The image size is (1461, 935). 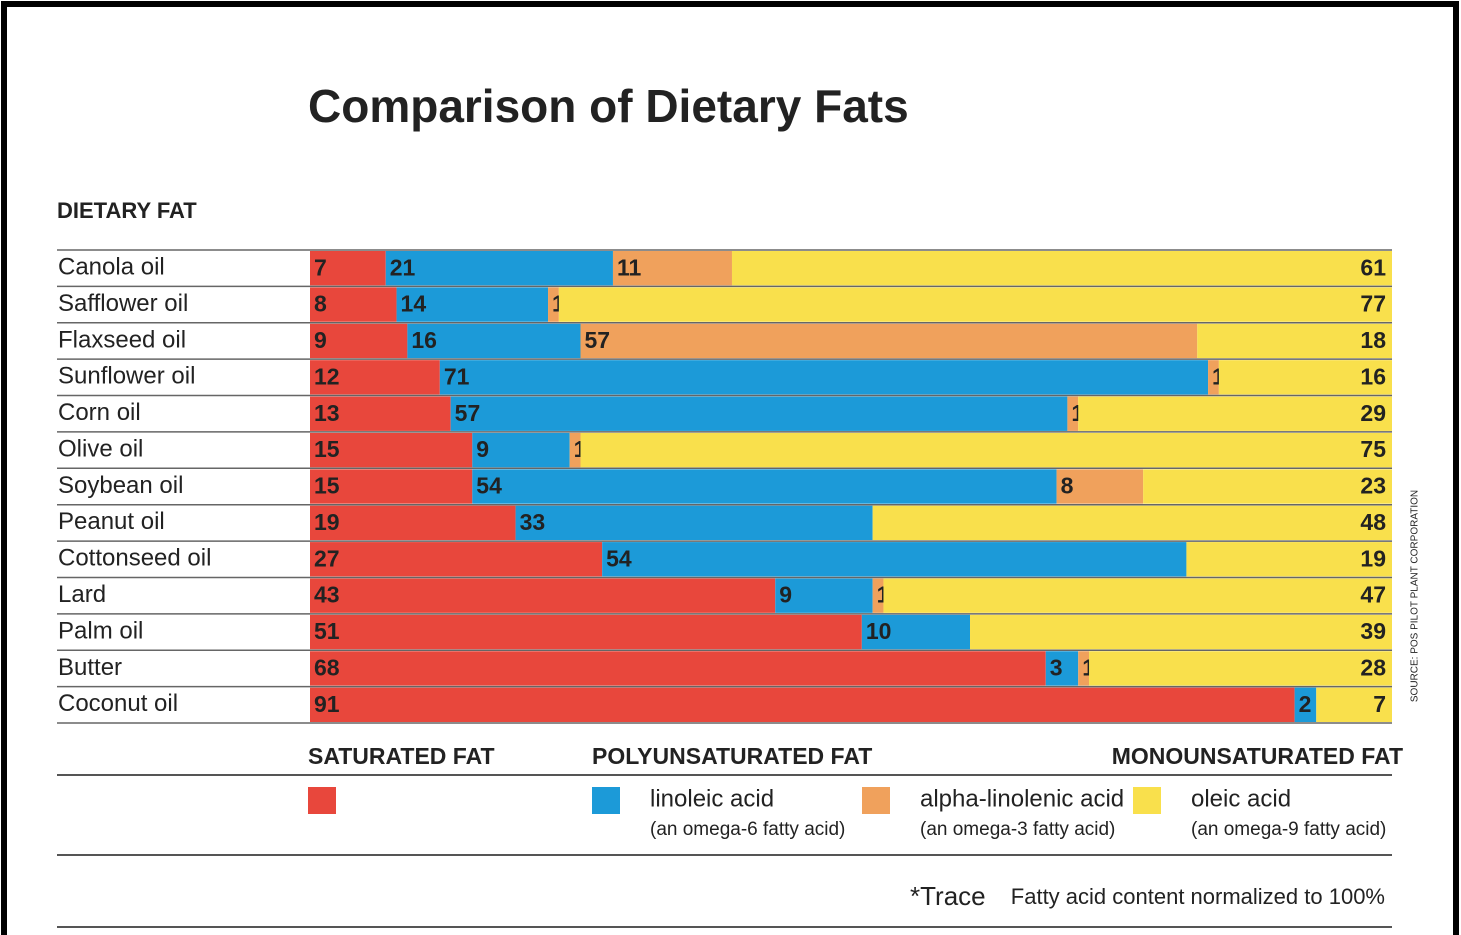 I want to click on category-label: Butter, so click(x=90, y=667).